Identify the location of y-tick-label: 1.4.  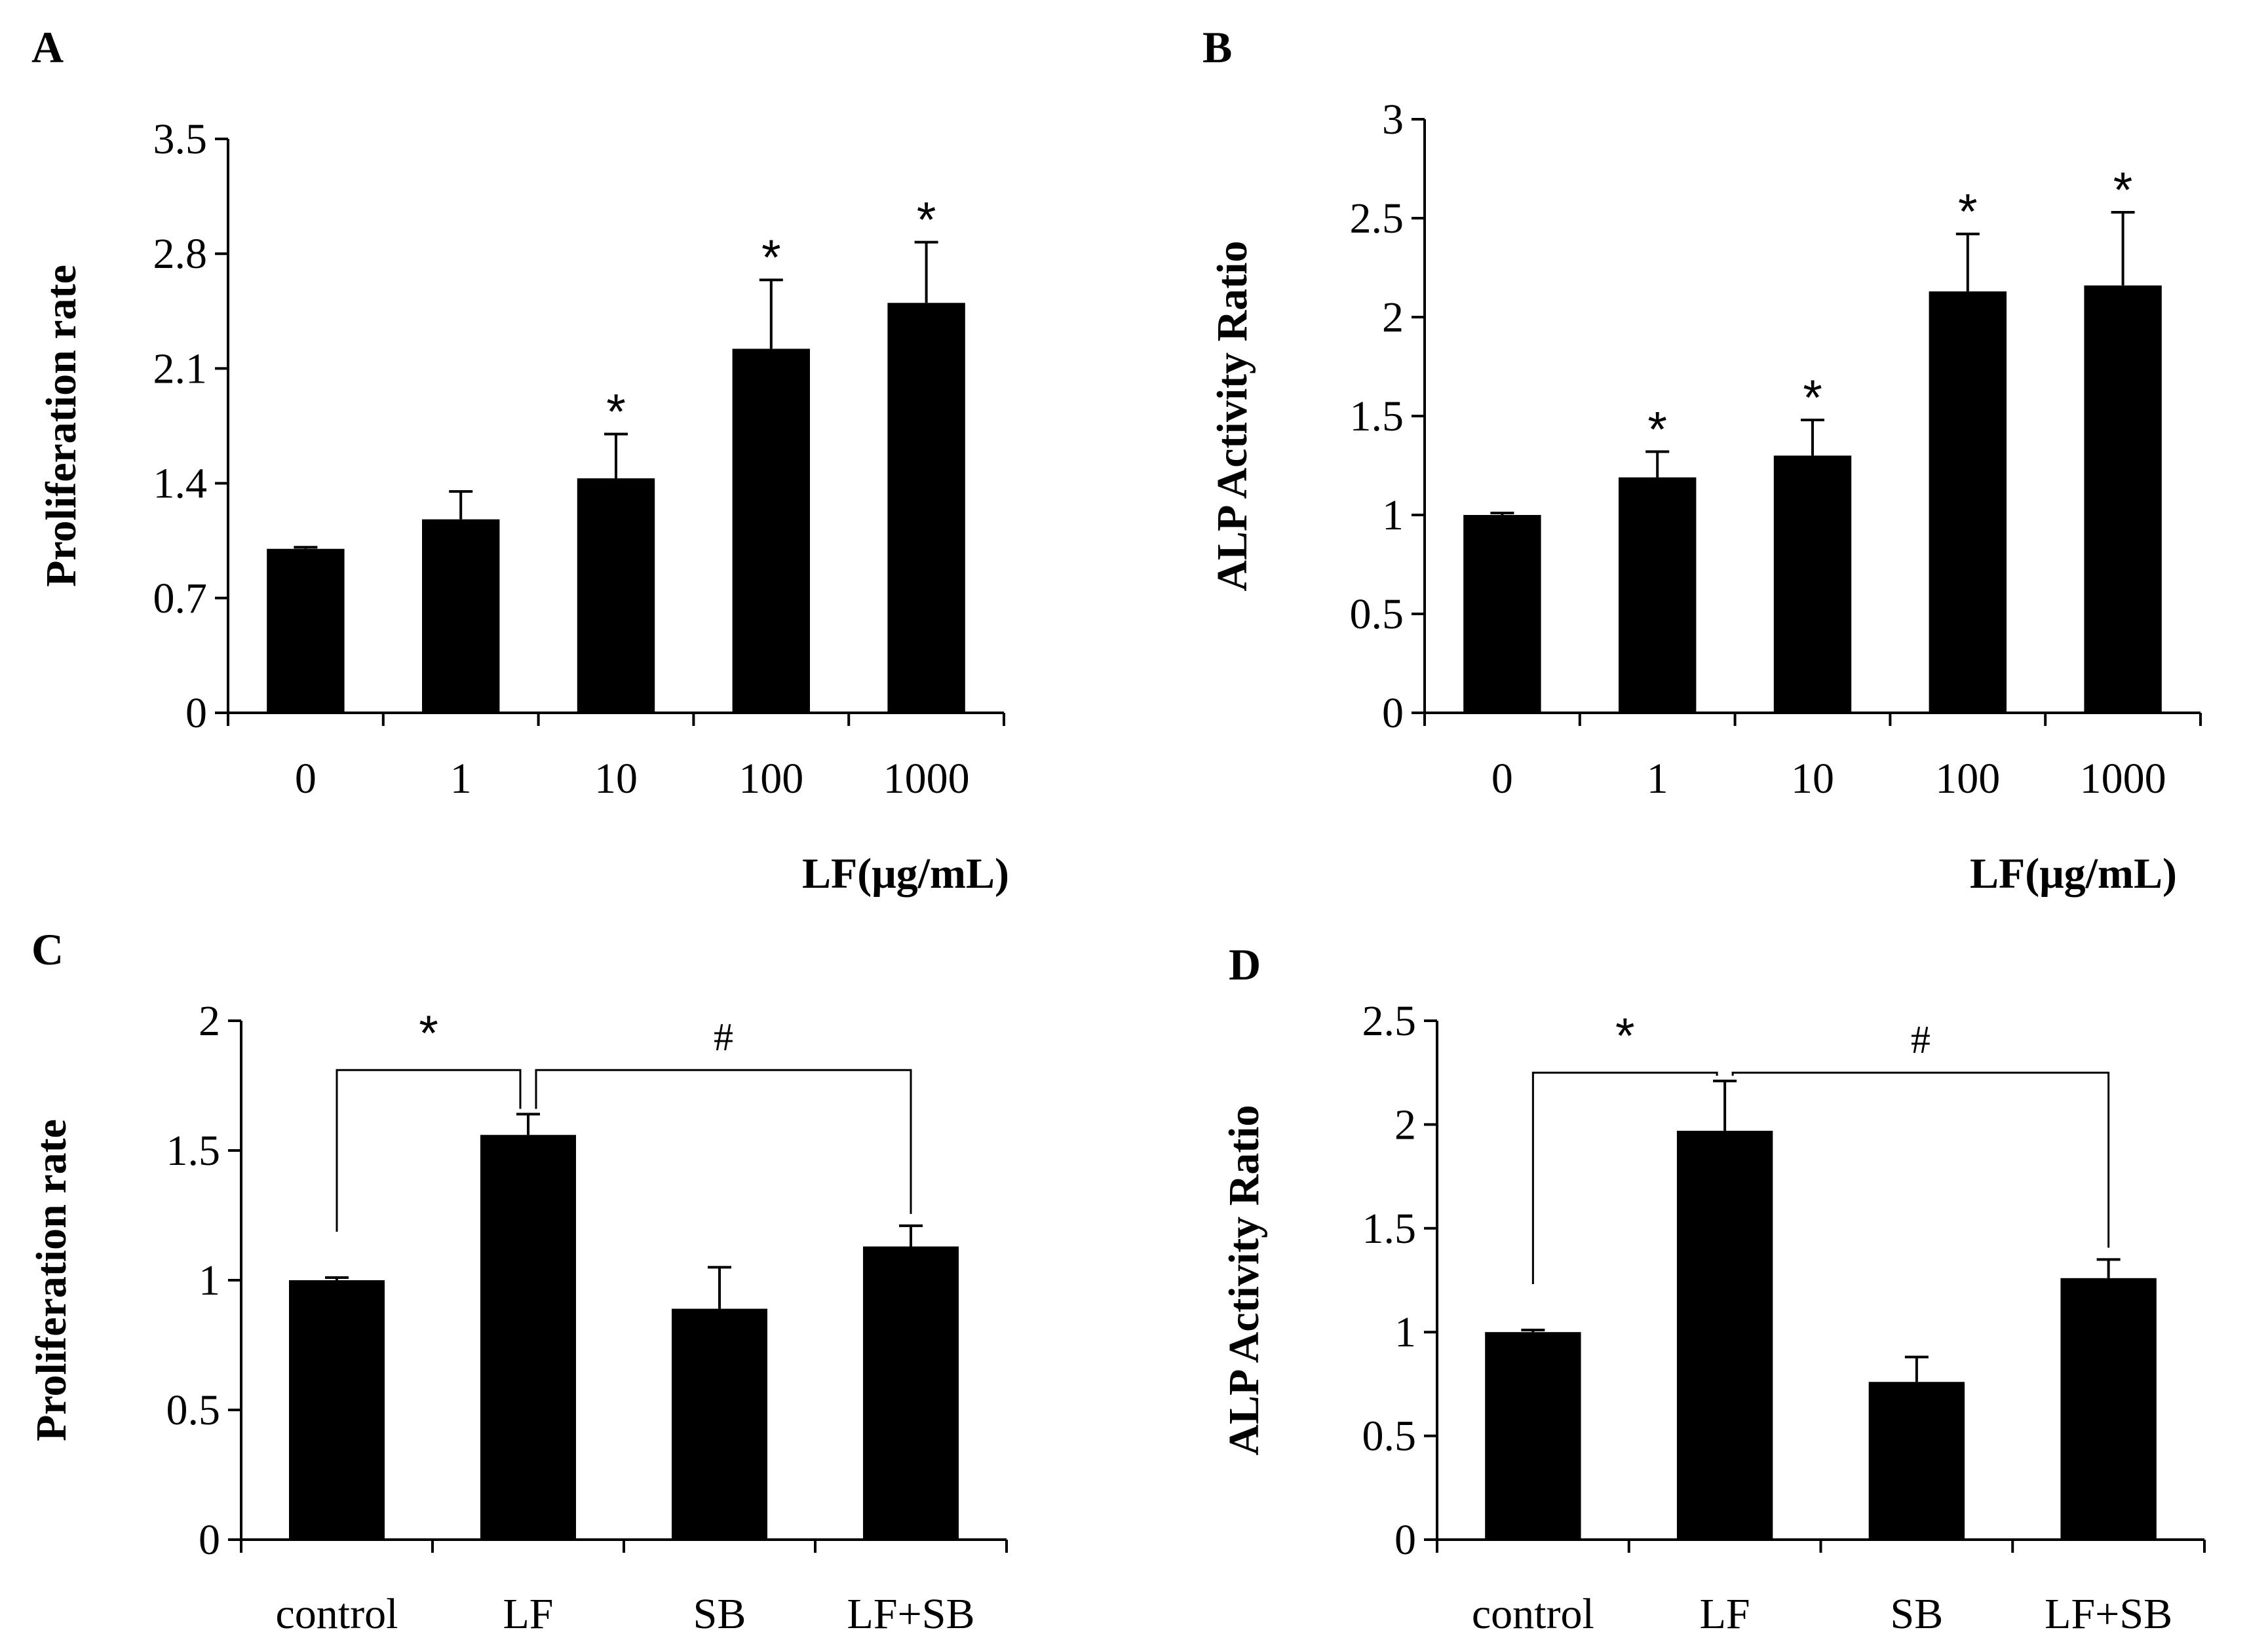
(181, 484).